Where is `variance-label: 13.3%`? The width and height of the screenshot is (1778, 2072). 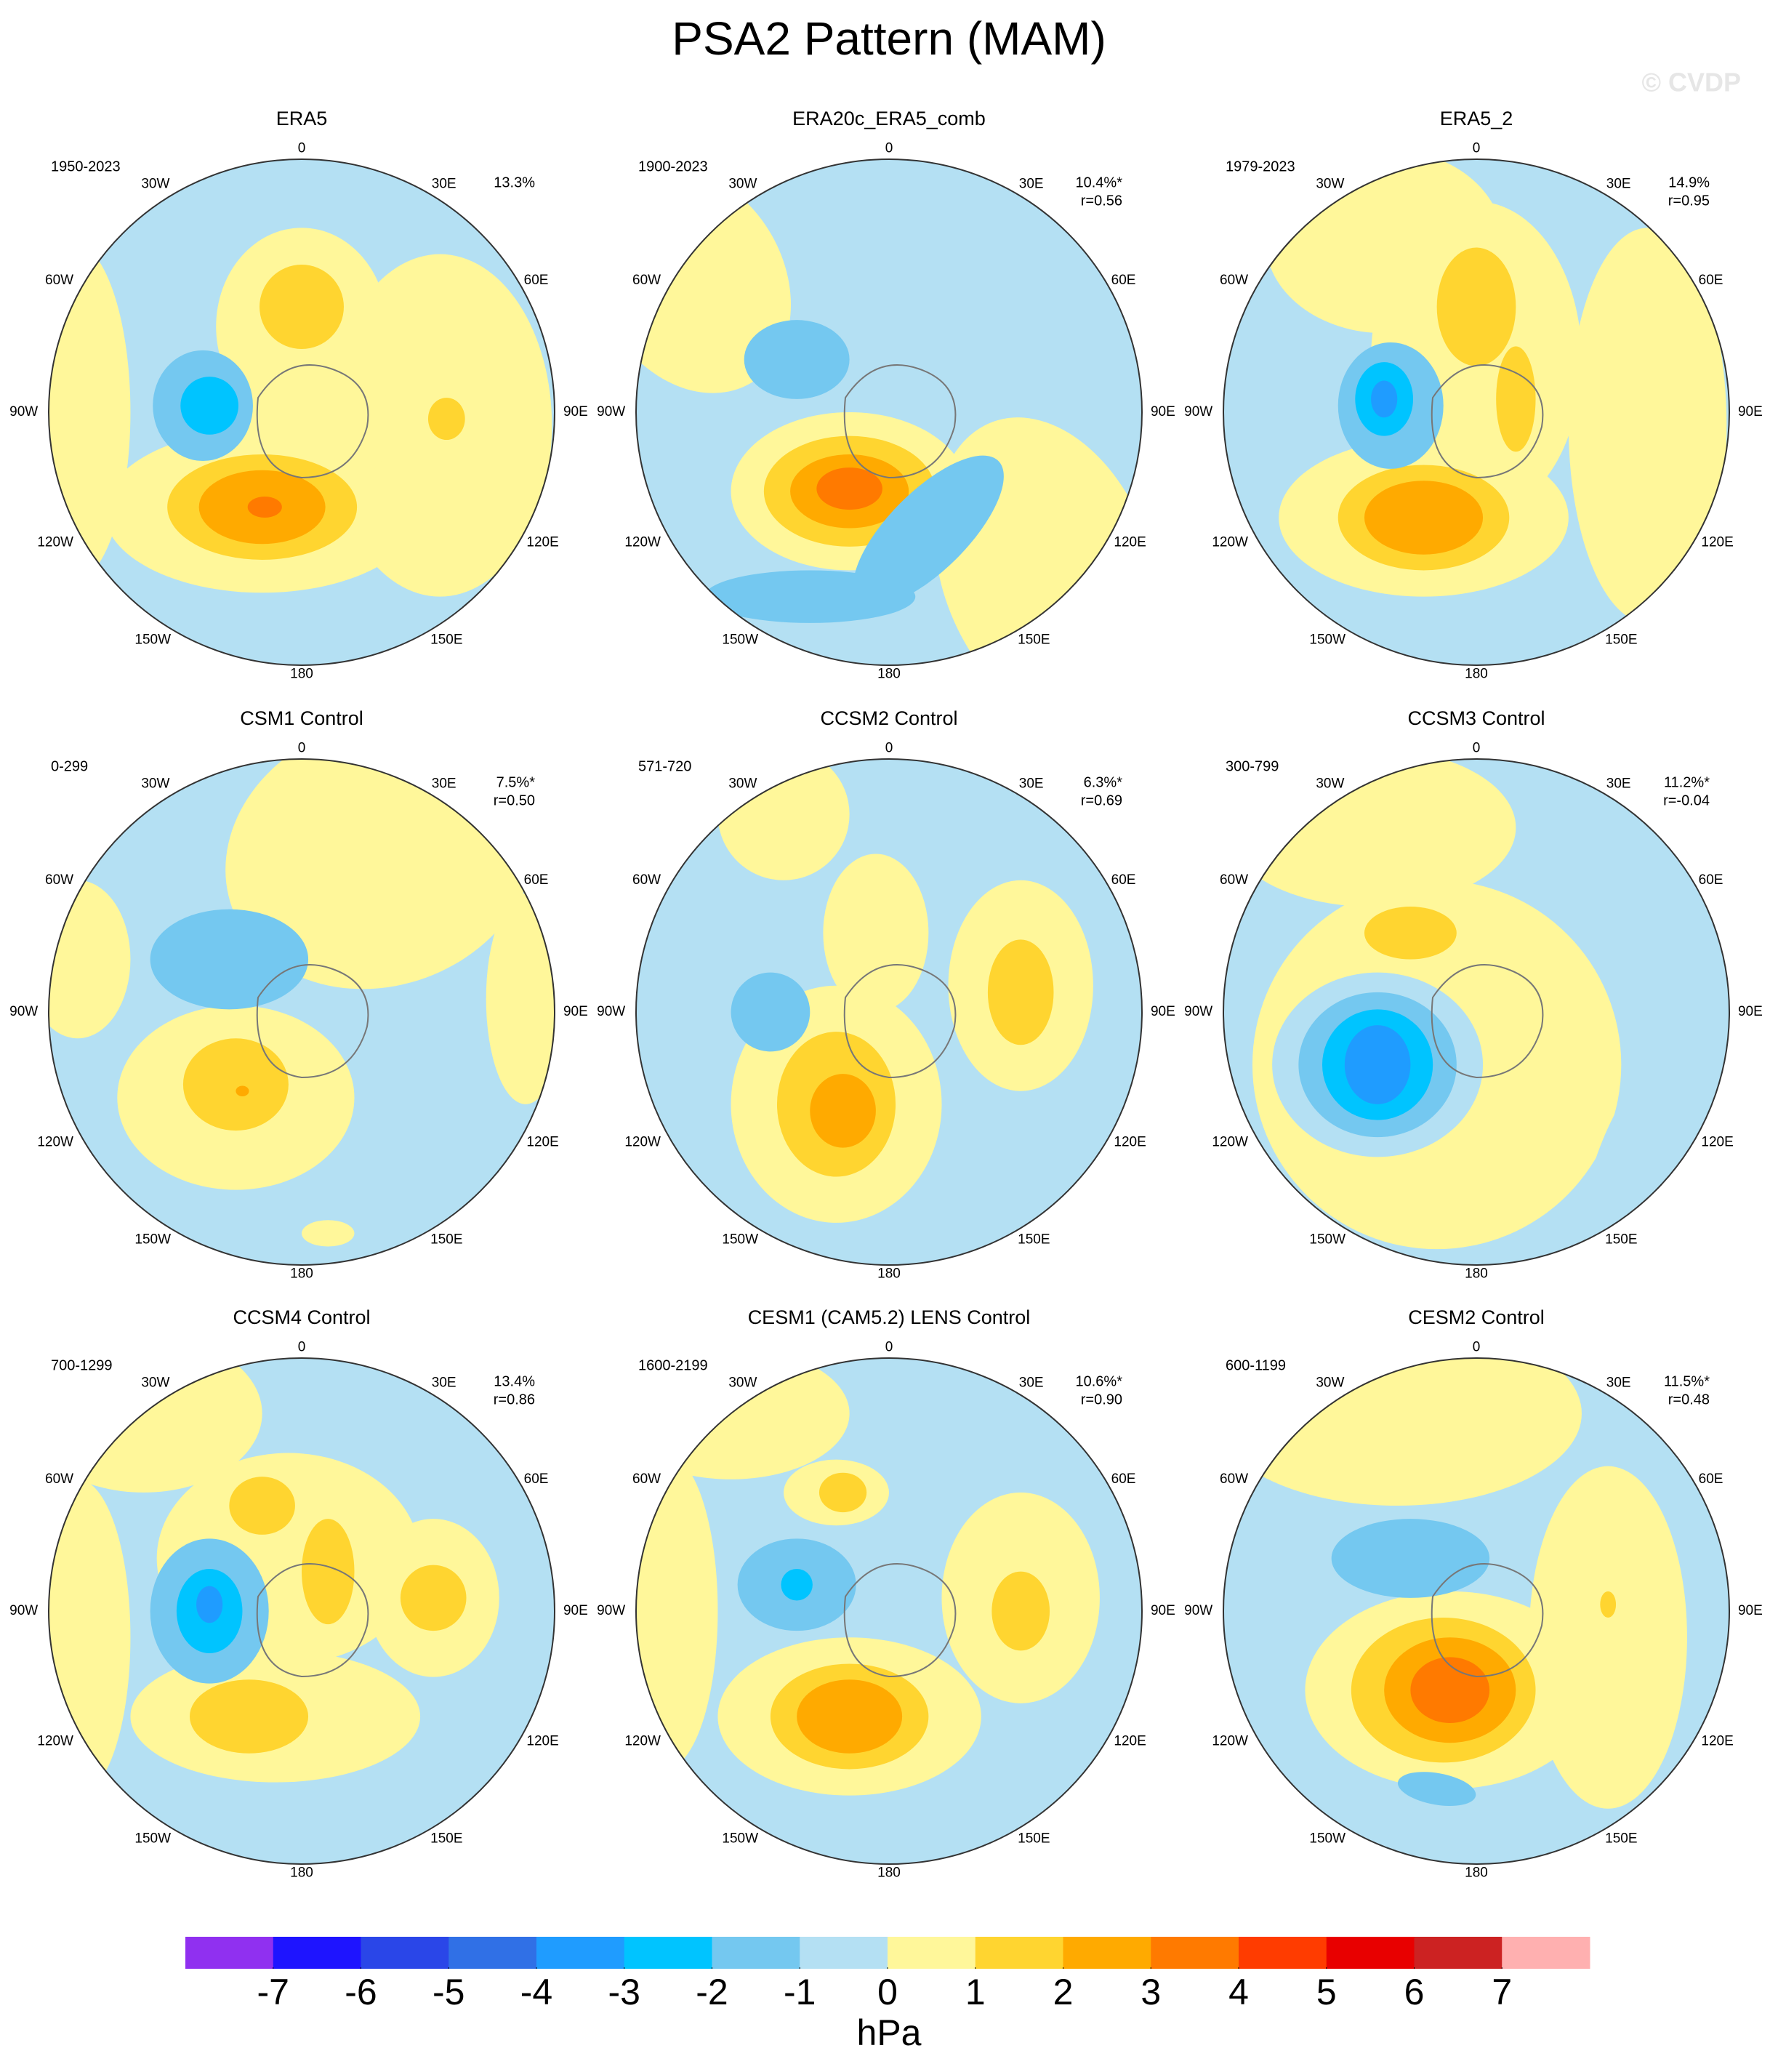
variance-label: 13.3% is located at coordinates (514, 182).